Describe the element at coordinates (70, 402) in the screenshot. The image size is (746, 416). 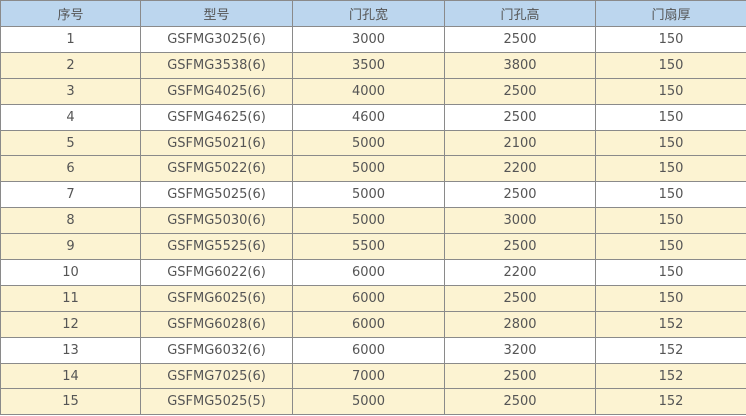
I see `cell-index: 15` at that location.